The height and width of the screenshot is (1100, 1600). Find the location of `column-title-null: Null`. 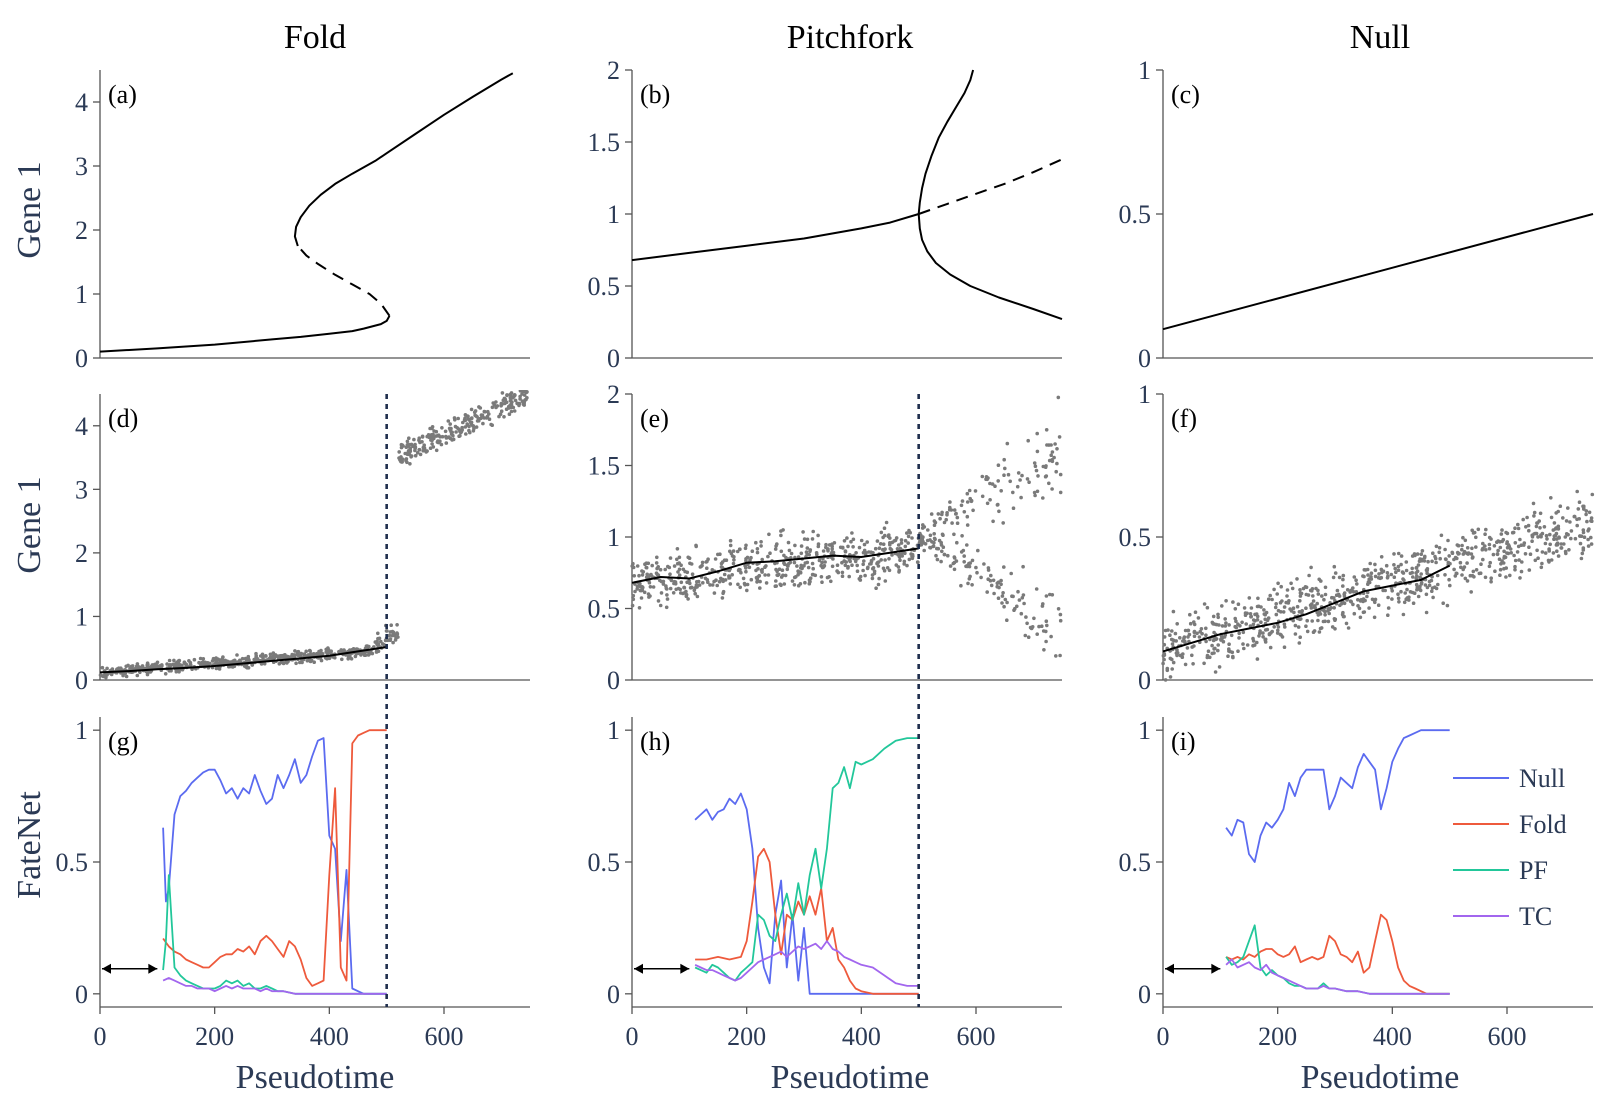

column-title-null: Null is located at coordinates (1380, 37).